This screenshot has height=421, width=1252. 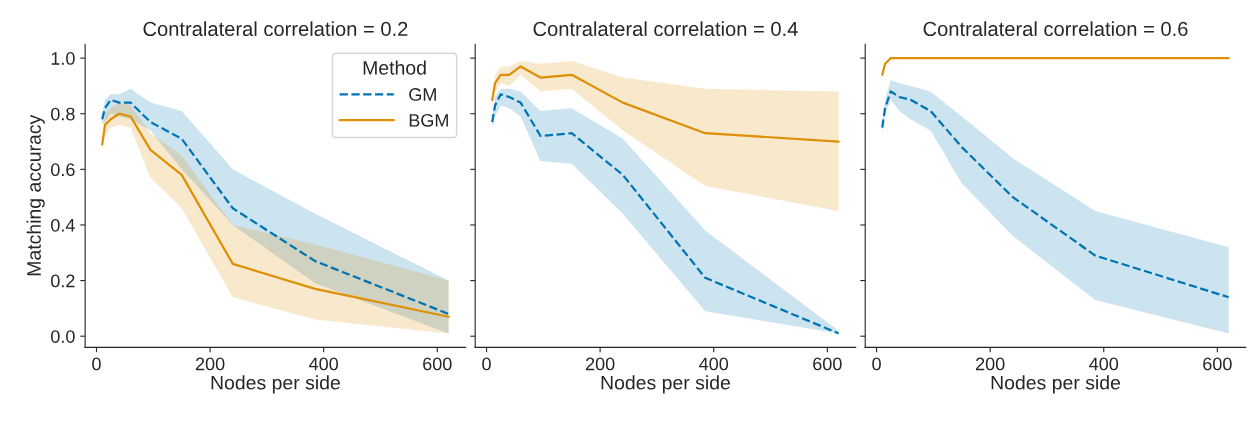 I want to click on legend-label: BGM, so click(x=428, y=120).